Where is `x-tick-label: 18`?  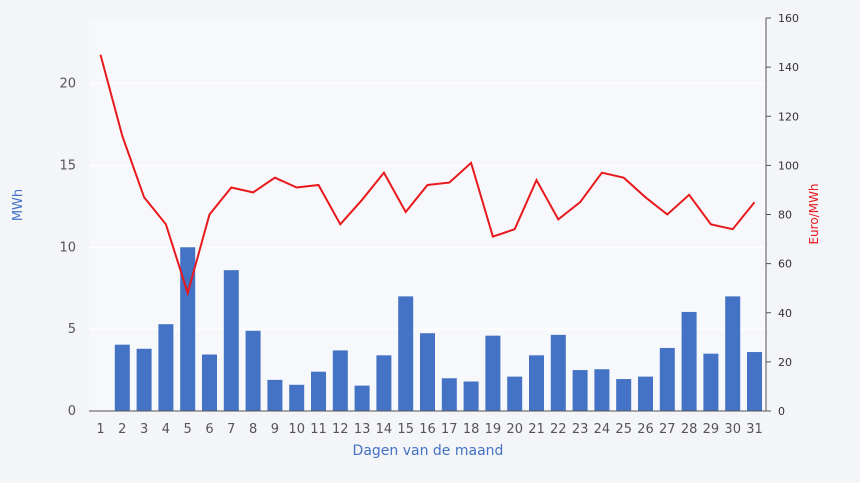
x-tick-label: 18 is located at coordinates (471, 429).